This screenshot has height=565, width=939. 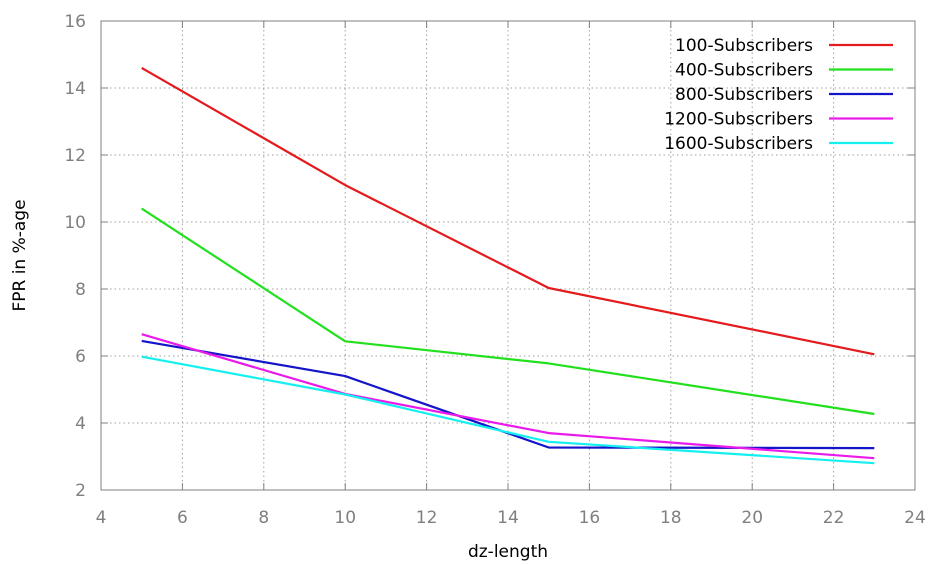 What do you see at coordinates (508, 518) in the screenshot?
I see `x-tick-label: 14` at bounding box center [508, 518].